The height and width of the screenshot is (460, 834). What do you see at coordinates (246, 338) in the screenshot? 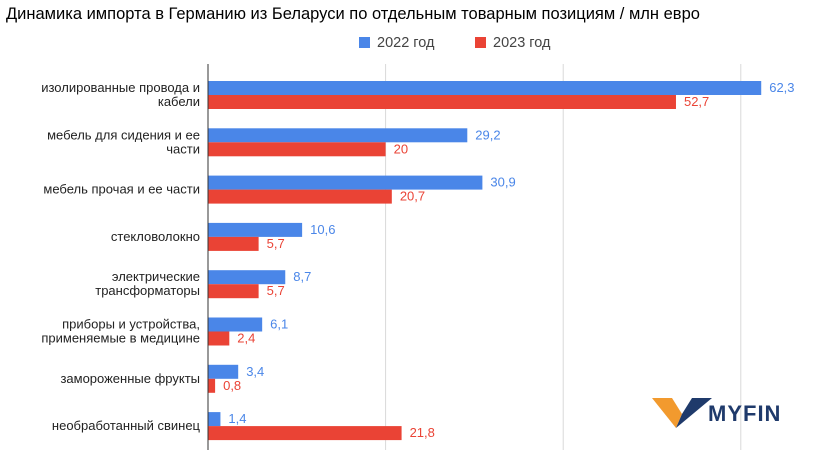
I see `data-label: 2,4` at bounding box center [246, 338].